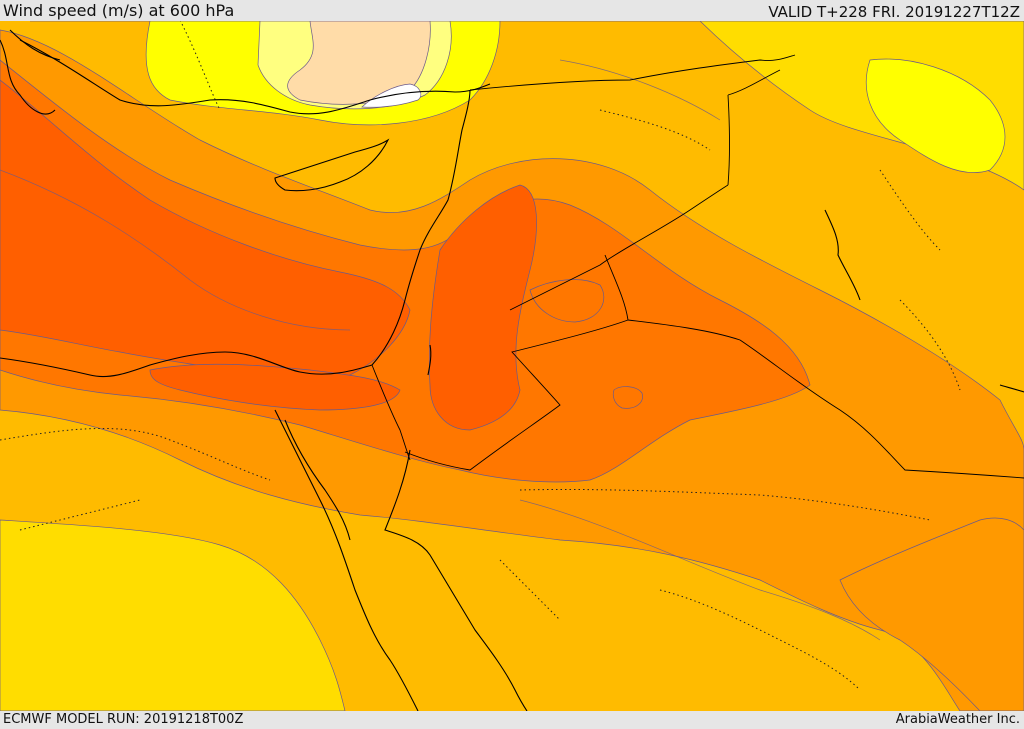  What do you see at coordinates (619, 247) in the screenshot?
I see `border-syria-iraq` at bounding box center [619, 247].